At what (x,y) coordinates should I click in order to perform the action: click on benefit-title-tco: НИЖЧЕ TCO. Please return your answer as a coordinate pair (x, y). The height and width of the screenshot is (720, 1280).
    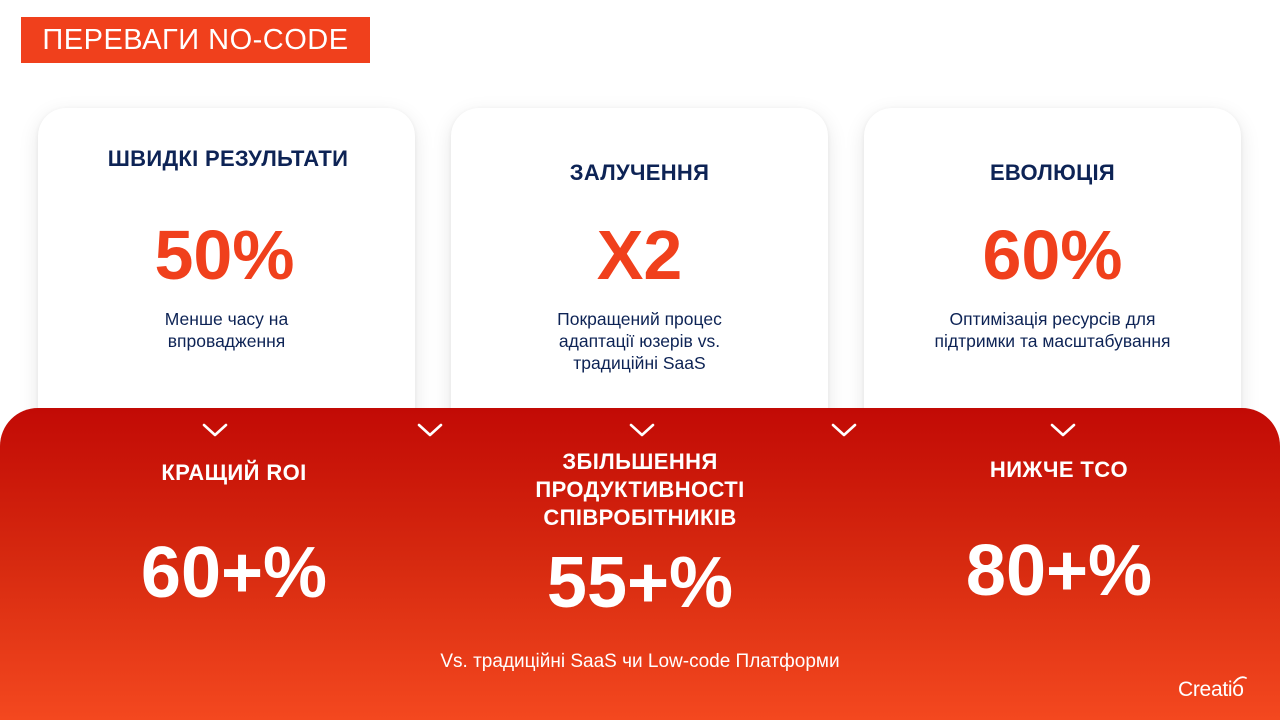
    Looking at the image, I should click on (1059, 470).